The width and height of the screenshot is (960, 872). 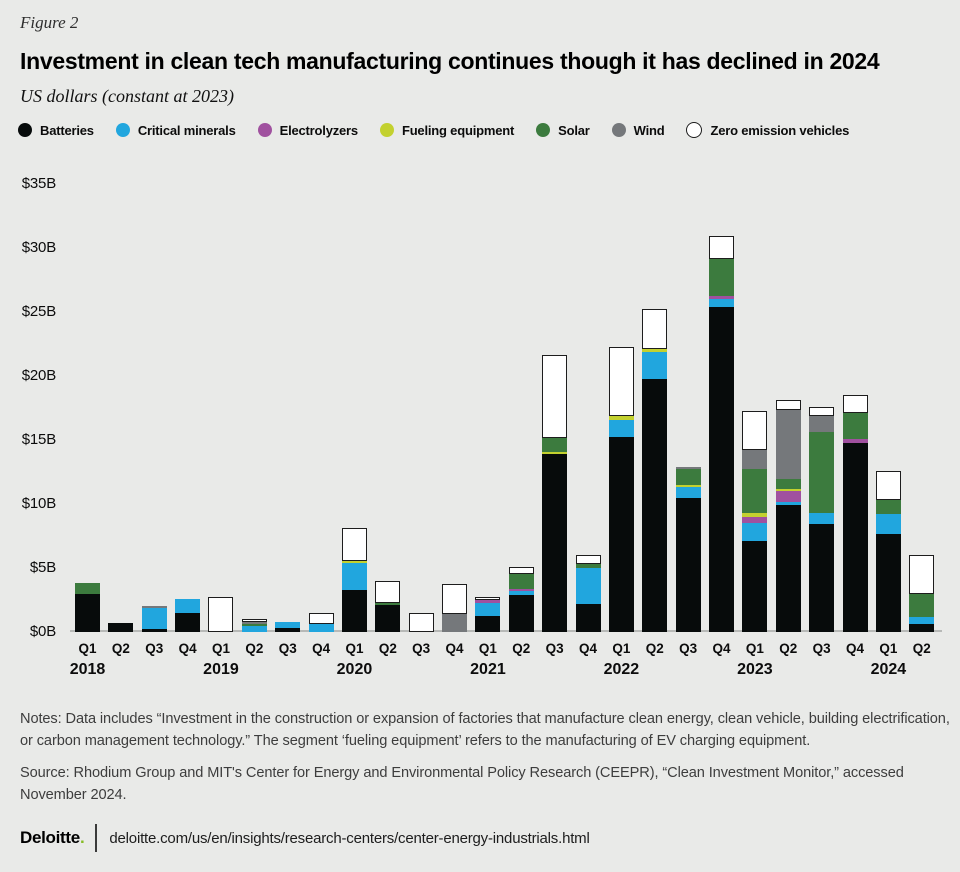 I want to click on legend-label-solar: Solar, so click(x=574, y=130).